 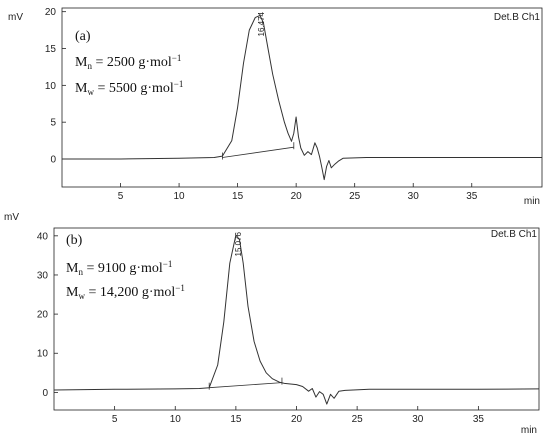 I want to click on panel-b-detector-label: Det.B Ch1, so click(x=514, y=234).